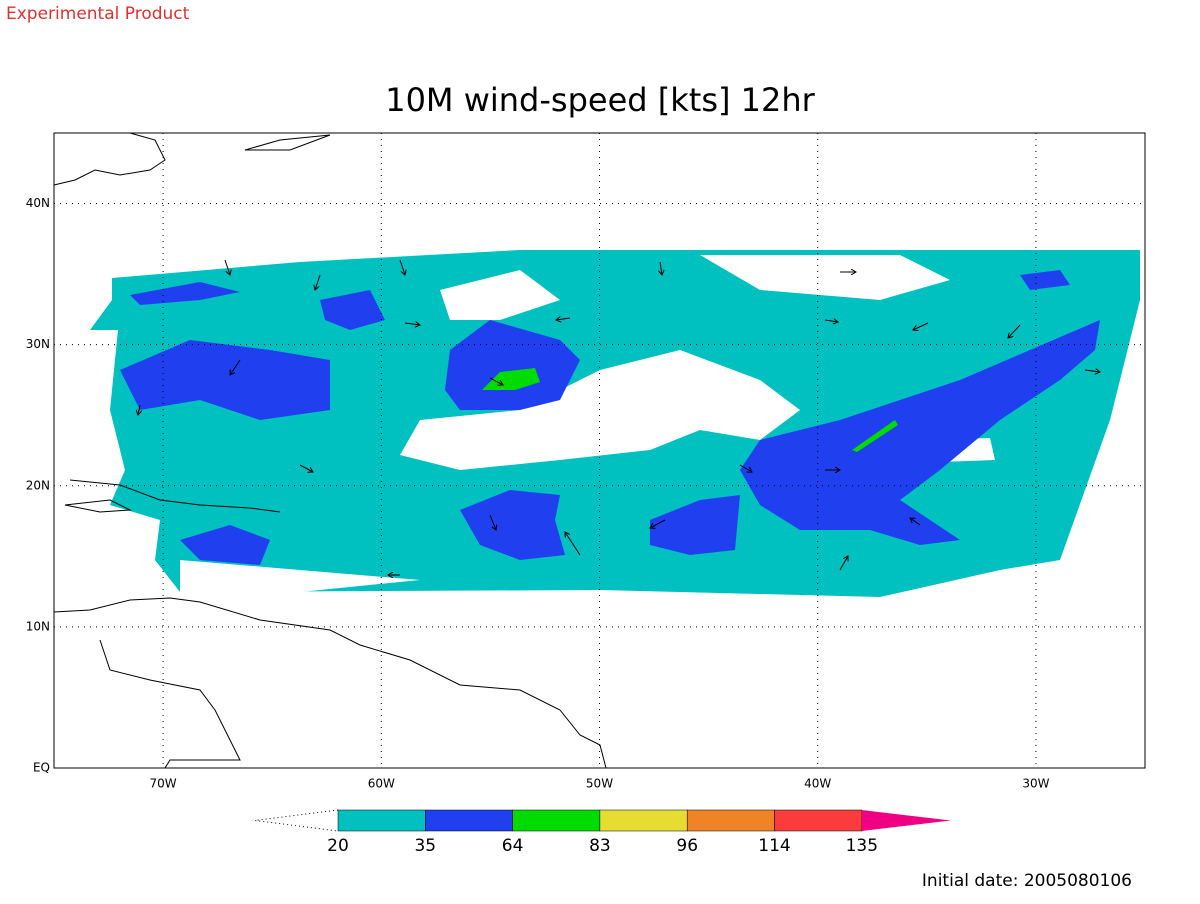 Image resolution: width=1200 pixels, height=904 pixels. What do you see at coordinates (38, 203) in the screenshot?
I see `lat-label: 40N` at bounding box center [38, 203].